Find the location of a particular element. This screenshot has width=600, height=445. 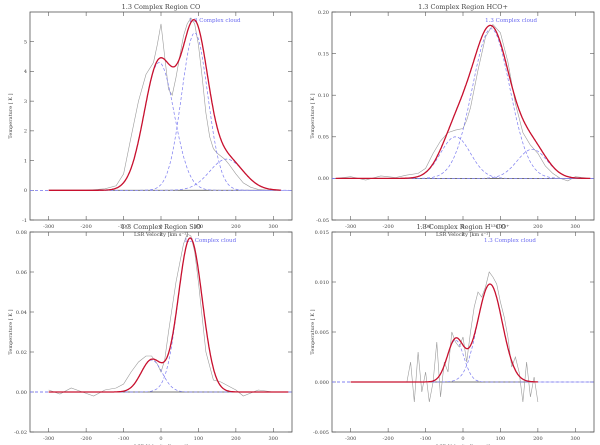

chart-title: 1.3 Complex Region SiO is located at coordinates (161, 227).